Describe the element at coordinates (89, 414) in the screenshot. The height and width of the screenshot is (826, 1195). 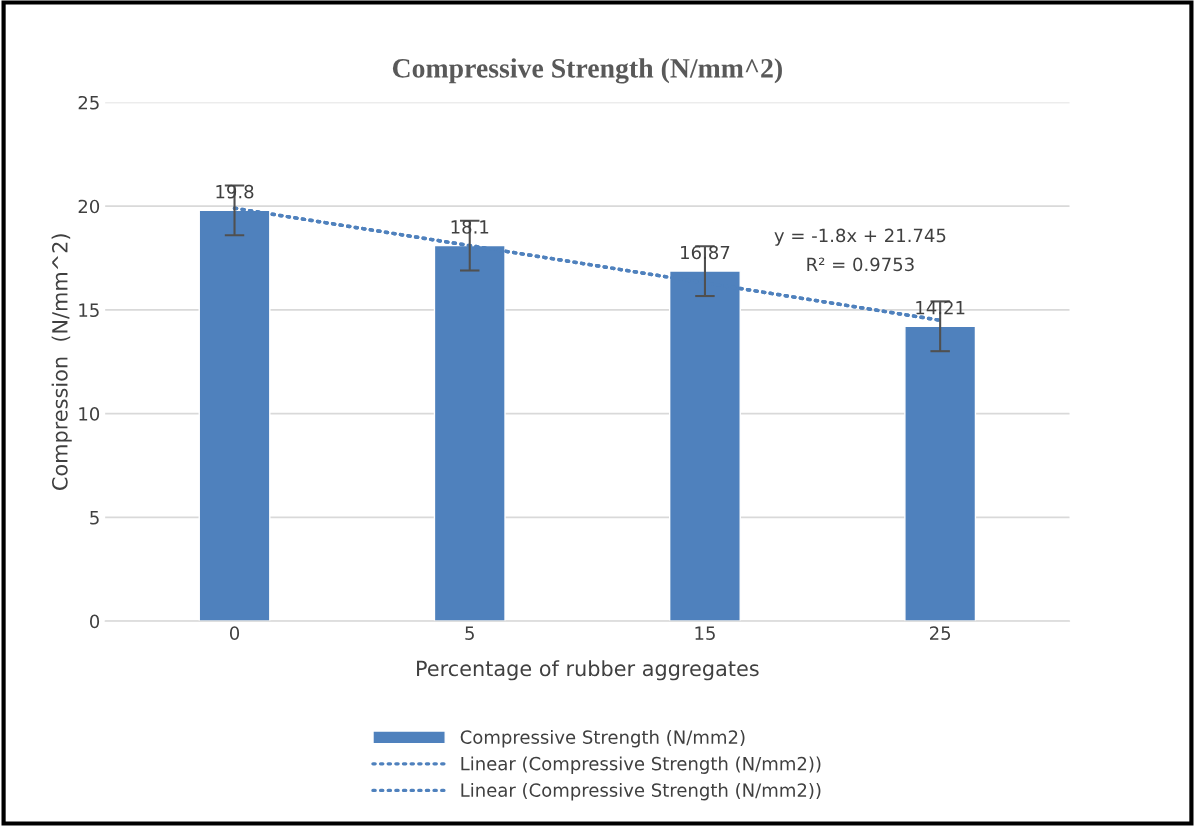
I see `y-tick-label: 10` at that location.